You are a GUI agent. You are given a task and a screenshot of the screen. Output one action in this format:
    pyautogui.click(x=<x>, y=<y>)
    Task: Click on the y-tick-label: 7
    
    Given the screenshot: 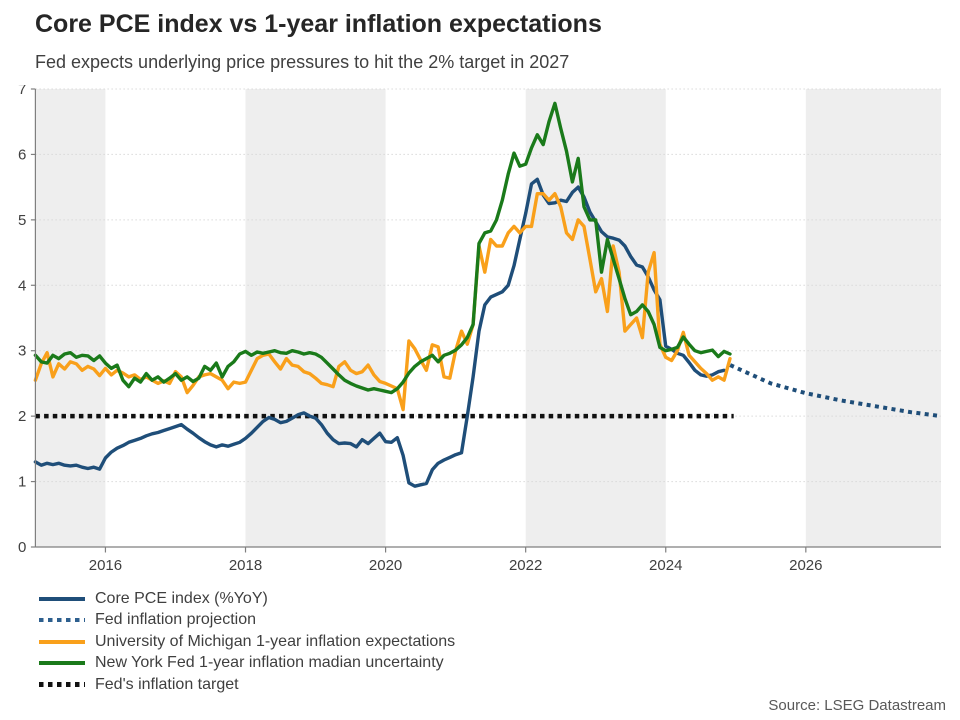 What is the action you would take?
    pyautogui.click(x=22, y=91)
    